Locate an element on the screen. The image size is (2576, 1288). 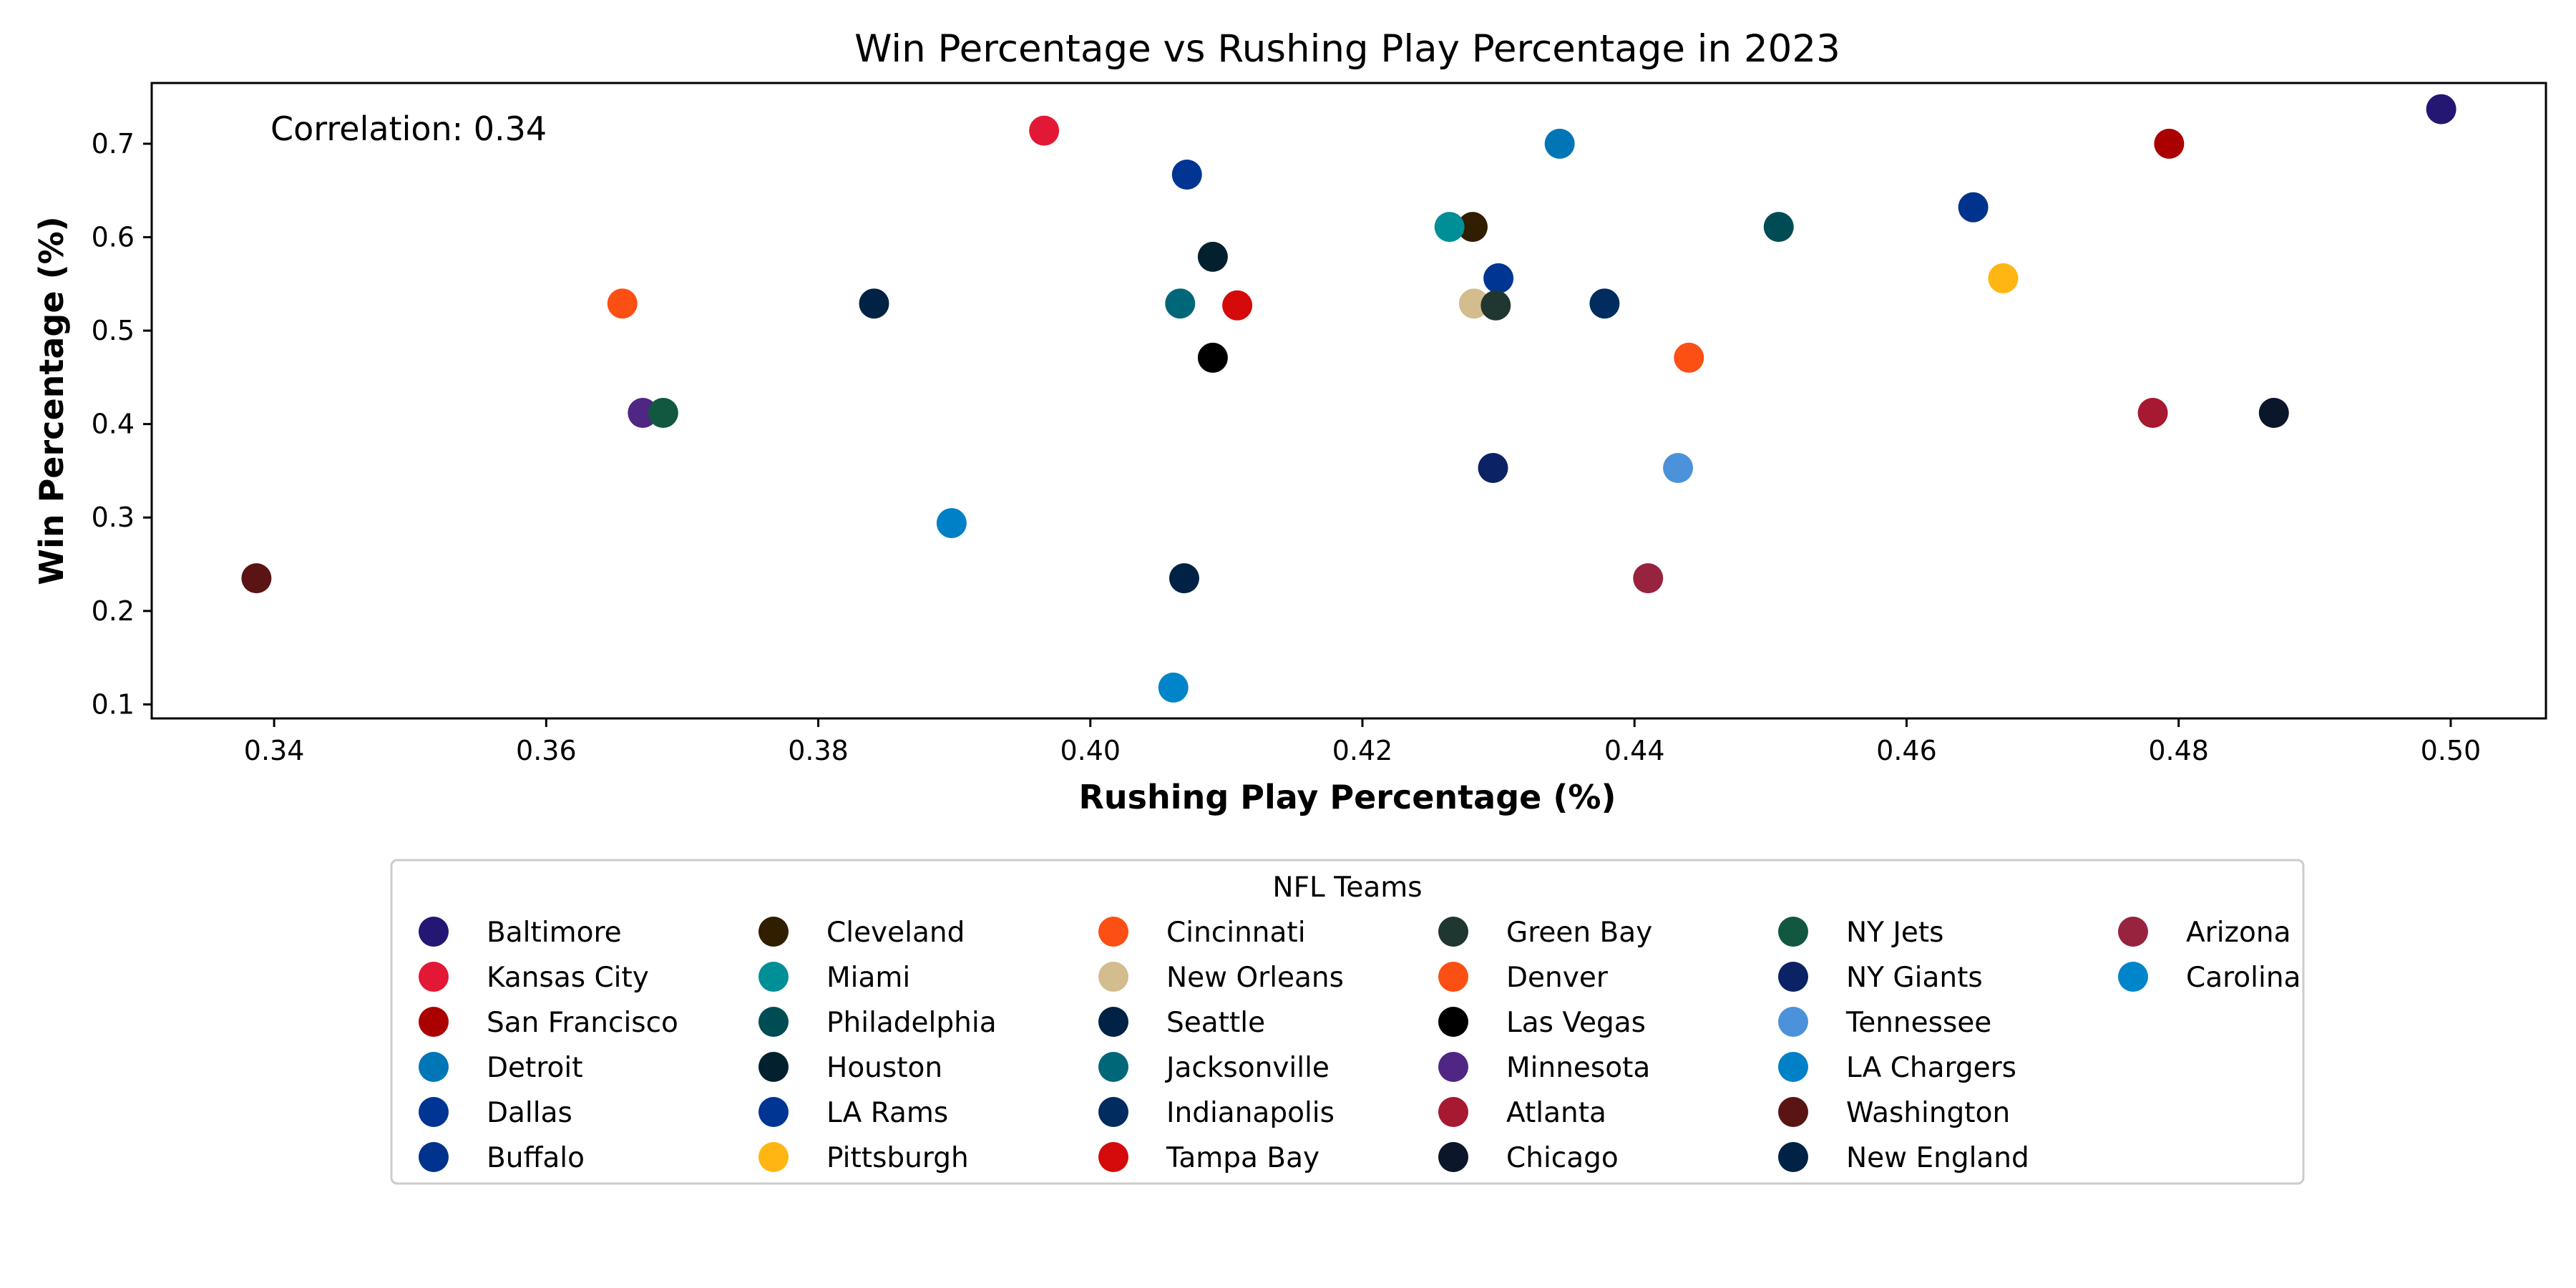
legend-marker-baltimore is located at coordinates (434, 932).